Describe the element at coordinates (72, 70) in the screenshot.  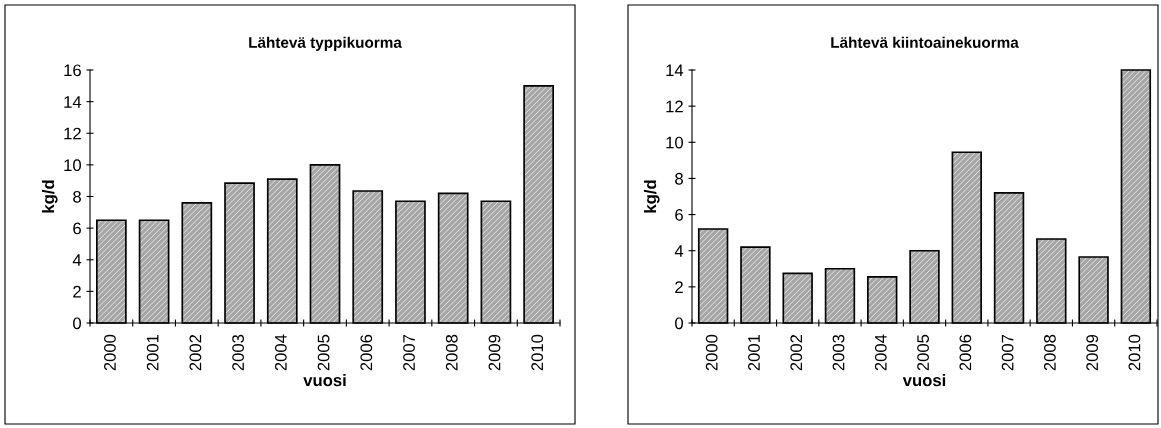
I see `y-tick-label: 16` at that location.